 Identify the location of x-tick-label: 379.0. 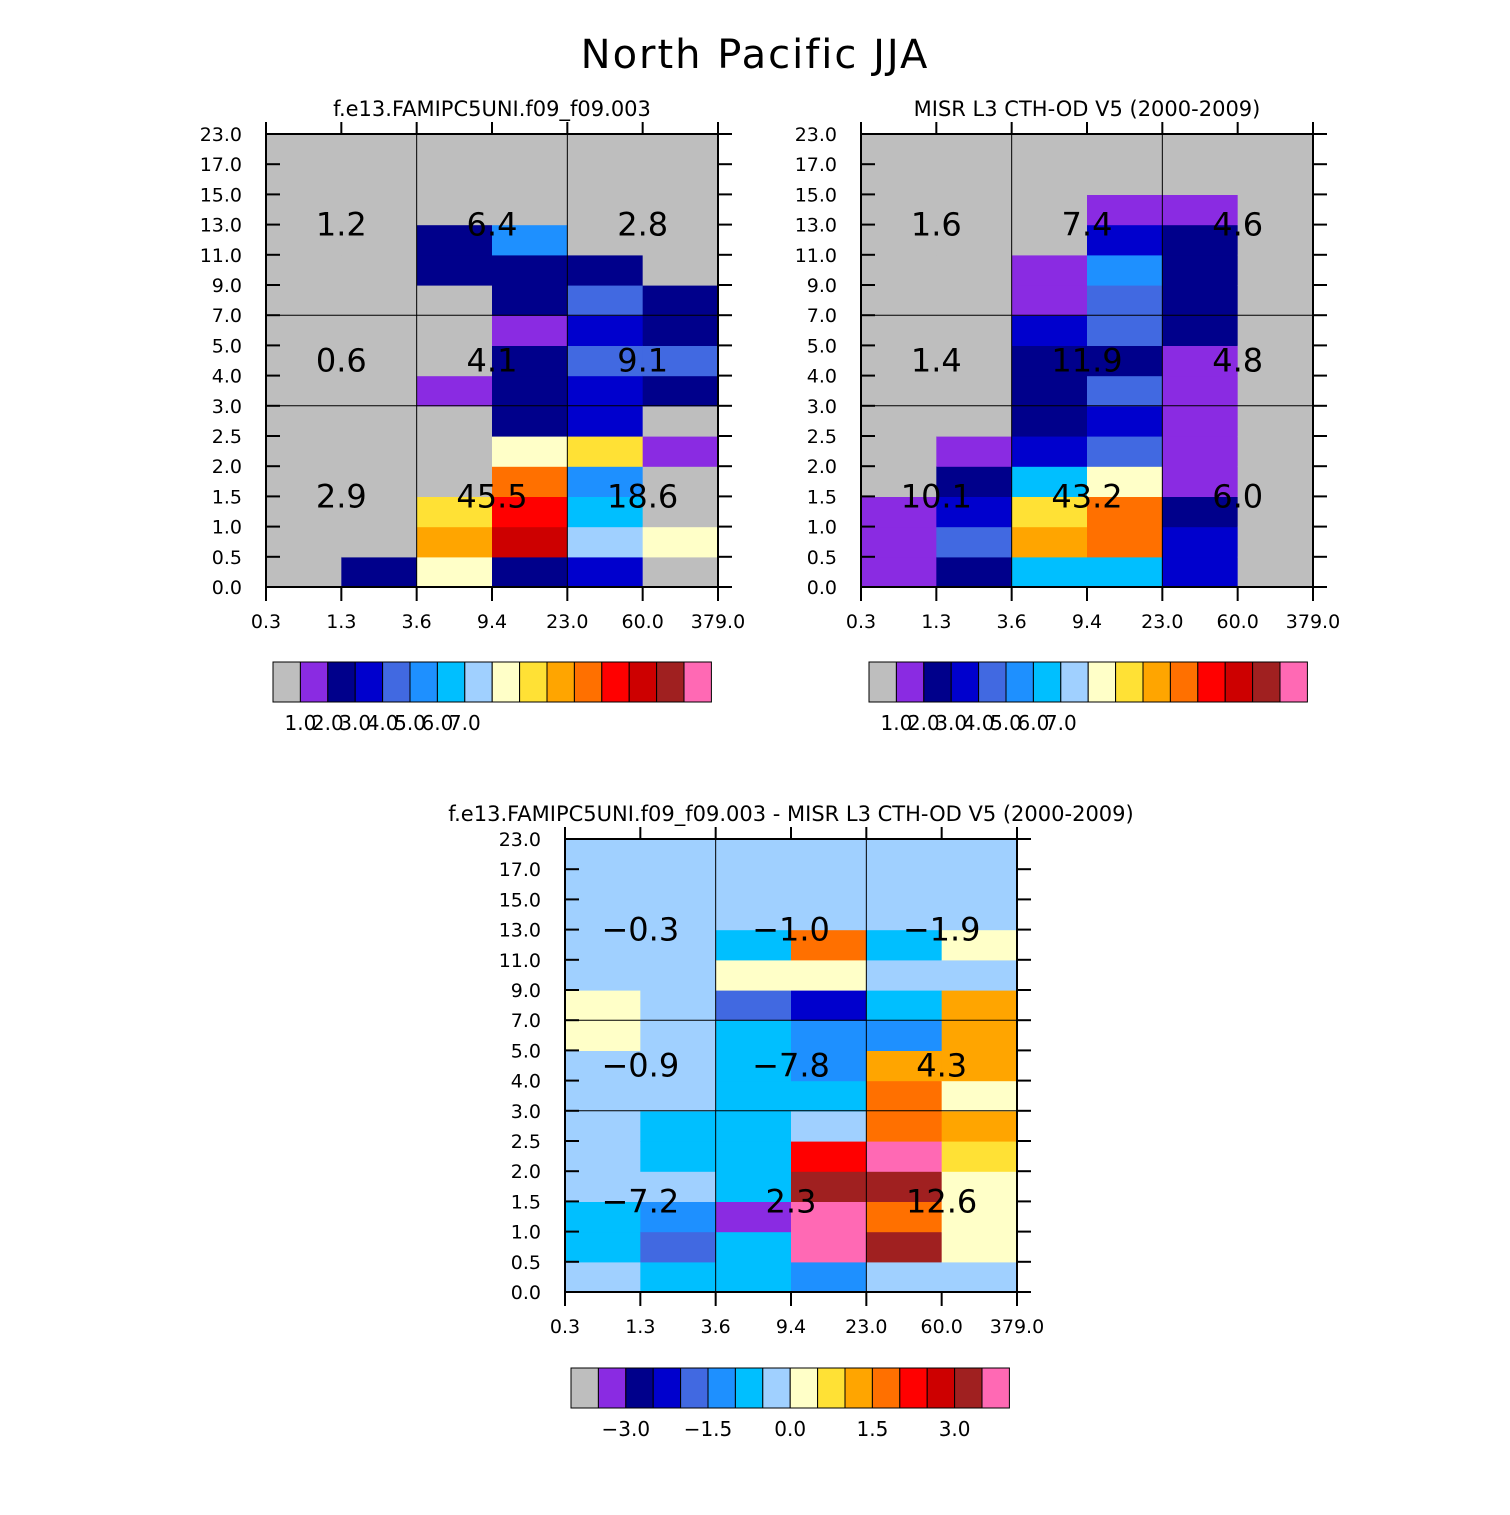
(1017, 1327).